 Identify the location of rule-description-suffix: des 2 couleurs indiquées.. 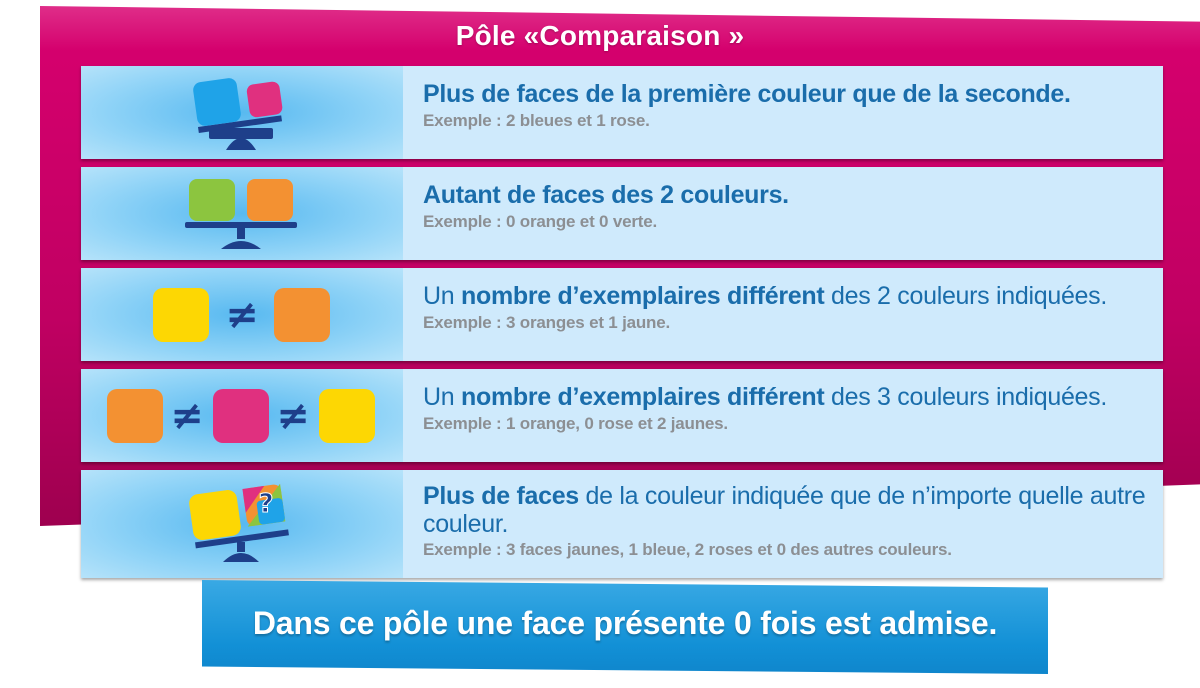
(966, 296).